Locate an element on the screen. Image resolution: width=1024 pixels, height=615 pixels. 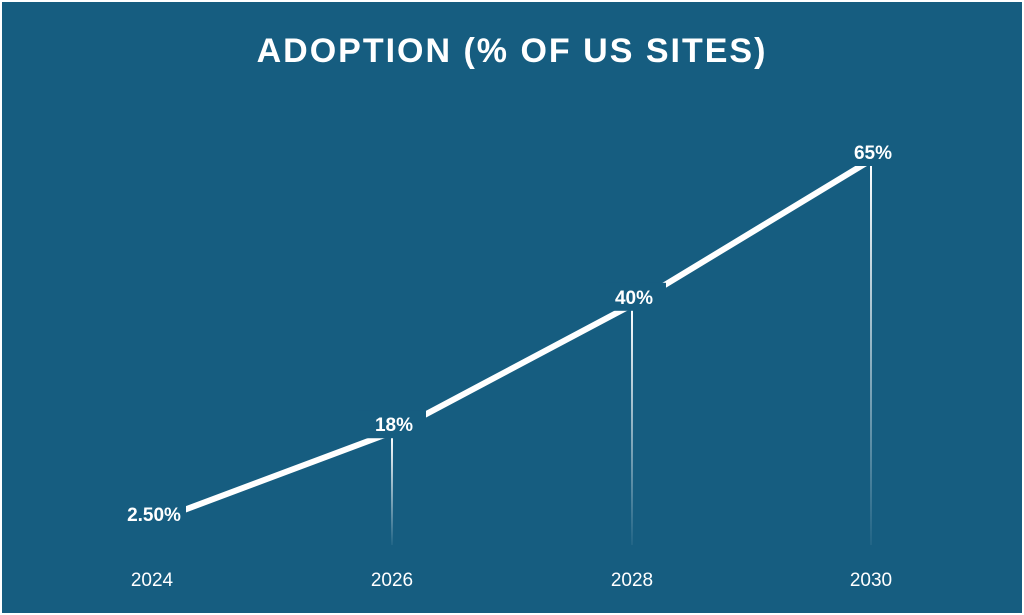
data-label-2024: 2.50% is located at coordinates (154, 515).